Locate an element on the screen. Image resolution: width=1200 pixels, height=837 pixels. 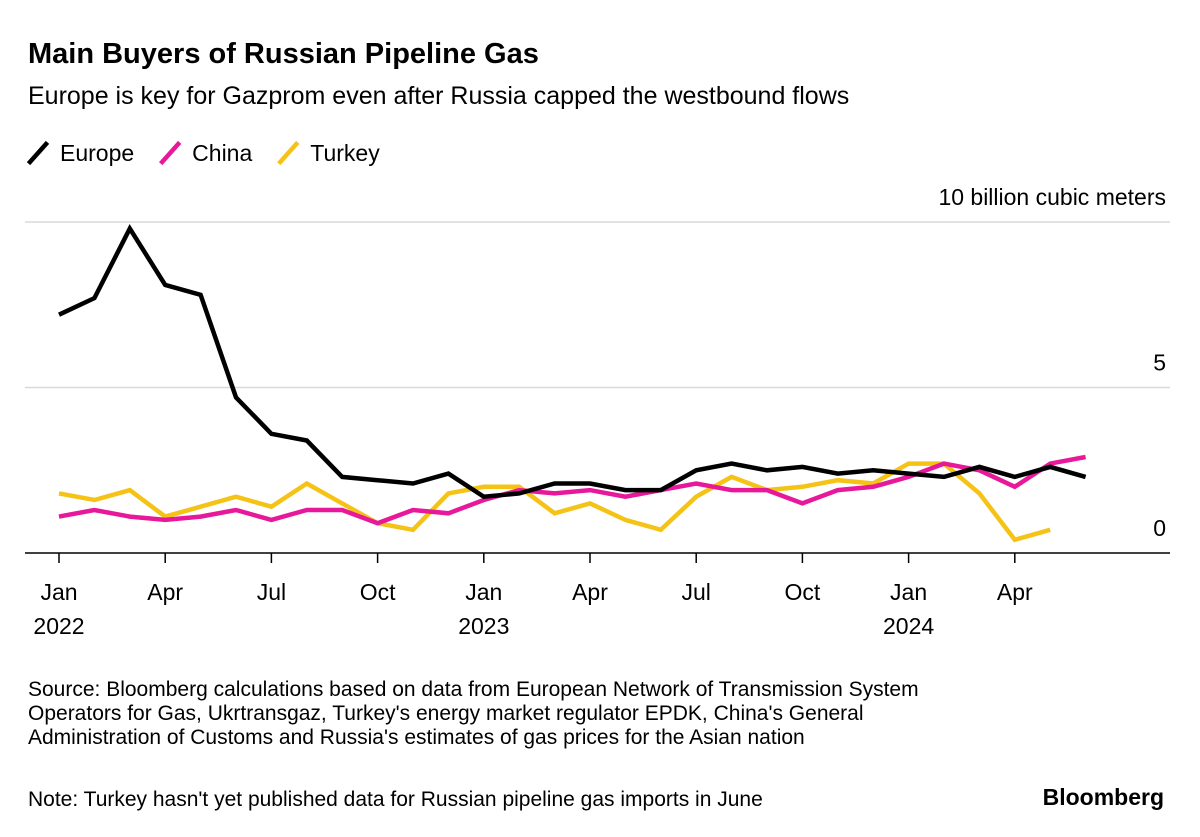
x-tick-label: Jan 2023 is located at coordinates (484, 609).